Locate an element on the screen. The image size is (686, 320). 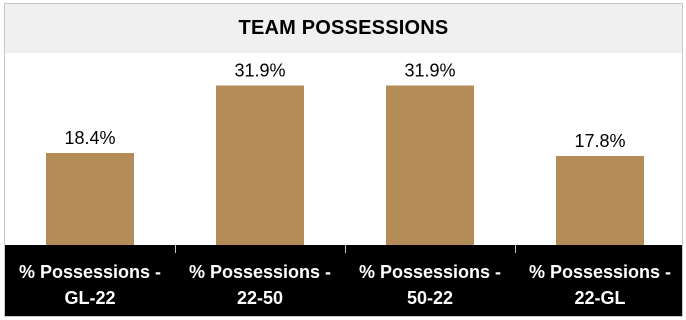
category-label-1: % Possessions - GL-22 is located at coordinates (90, 285).